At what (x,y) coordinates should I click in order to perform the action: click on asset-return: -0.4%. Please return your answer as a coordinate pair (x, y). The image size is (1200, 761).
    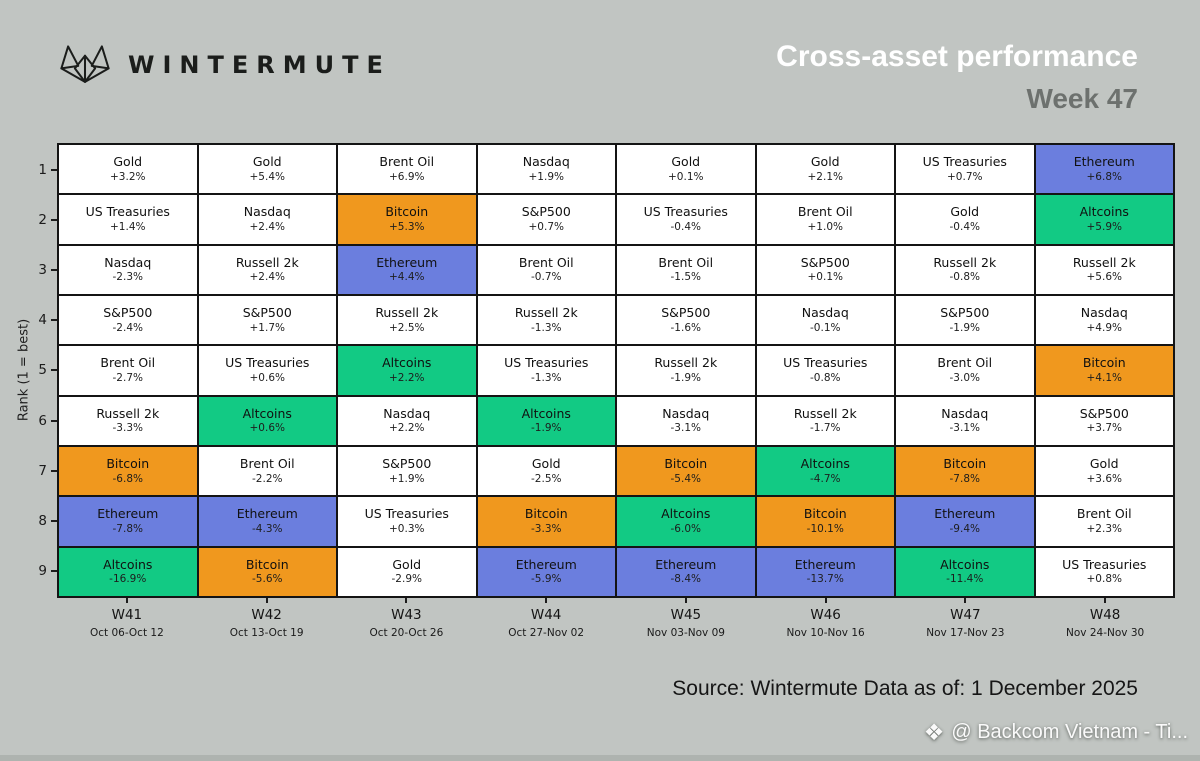
    Looking at the image, I should click on (685, 226).